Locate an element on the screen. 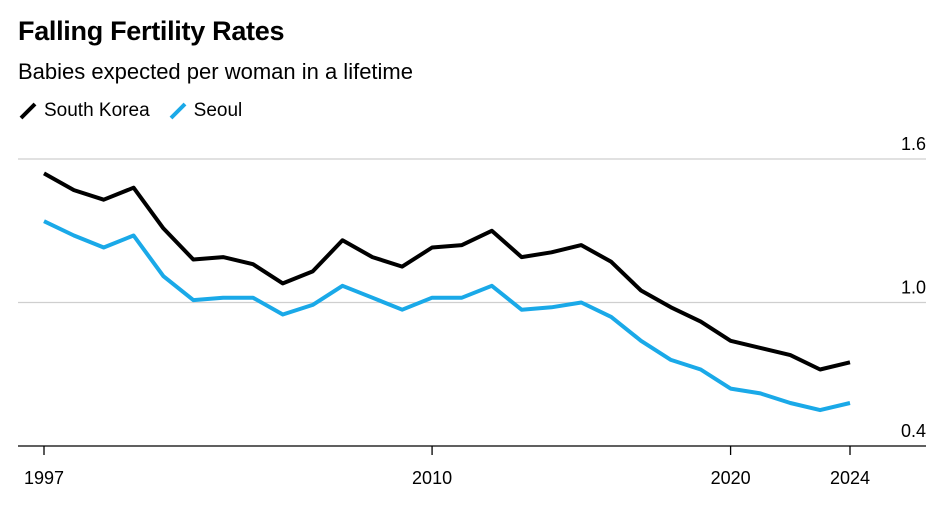 This screenshot has width=948, height=514. legend-item-south-korea: South Korea is located at coordinates (84, 111).